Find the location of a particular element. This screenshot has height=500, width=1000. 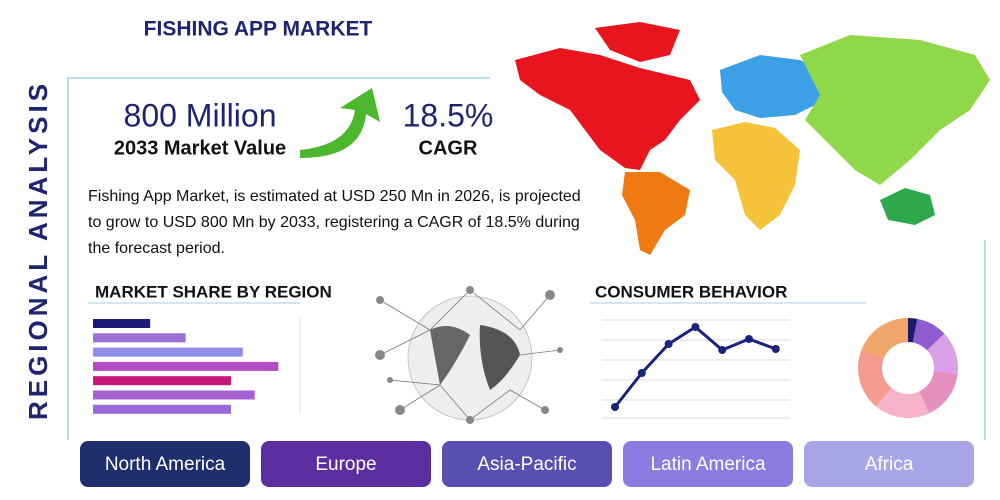

region-button: Latin America is located at coordinates (708, 464).